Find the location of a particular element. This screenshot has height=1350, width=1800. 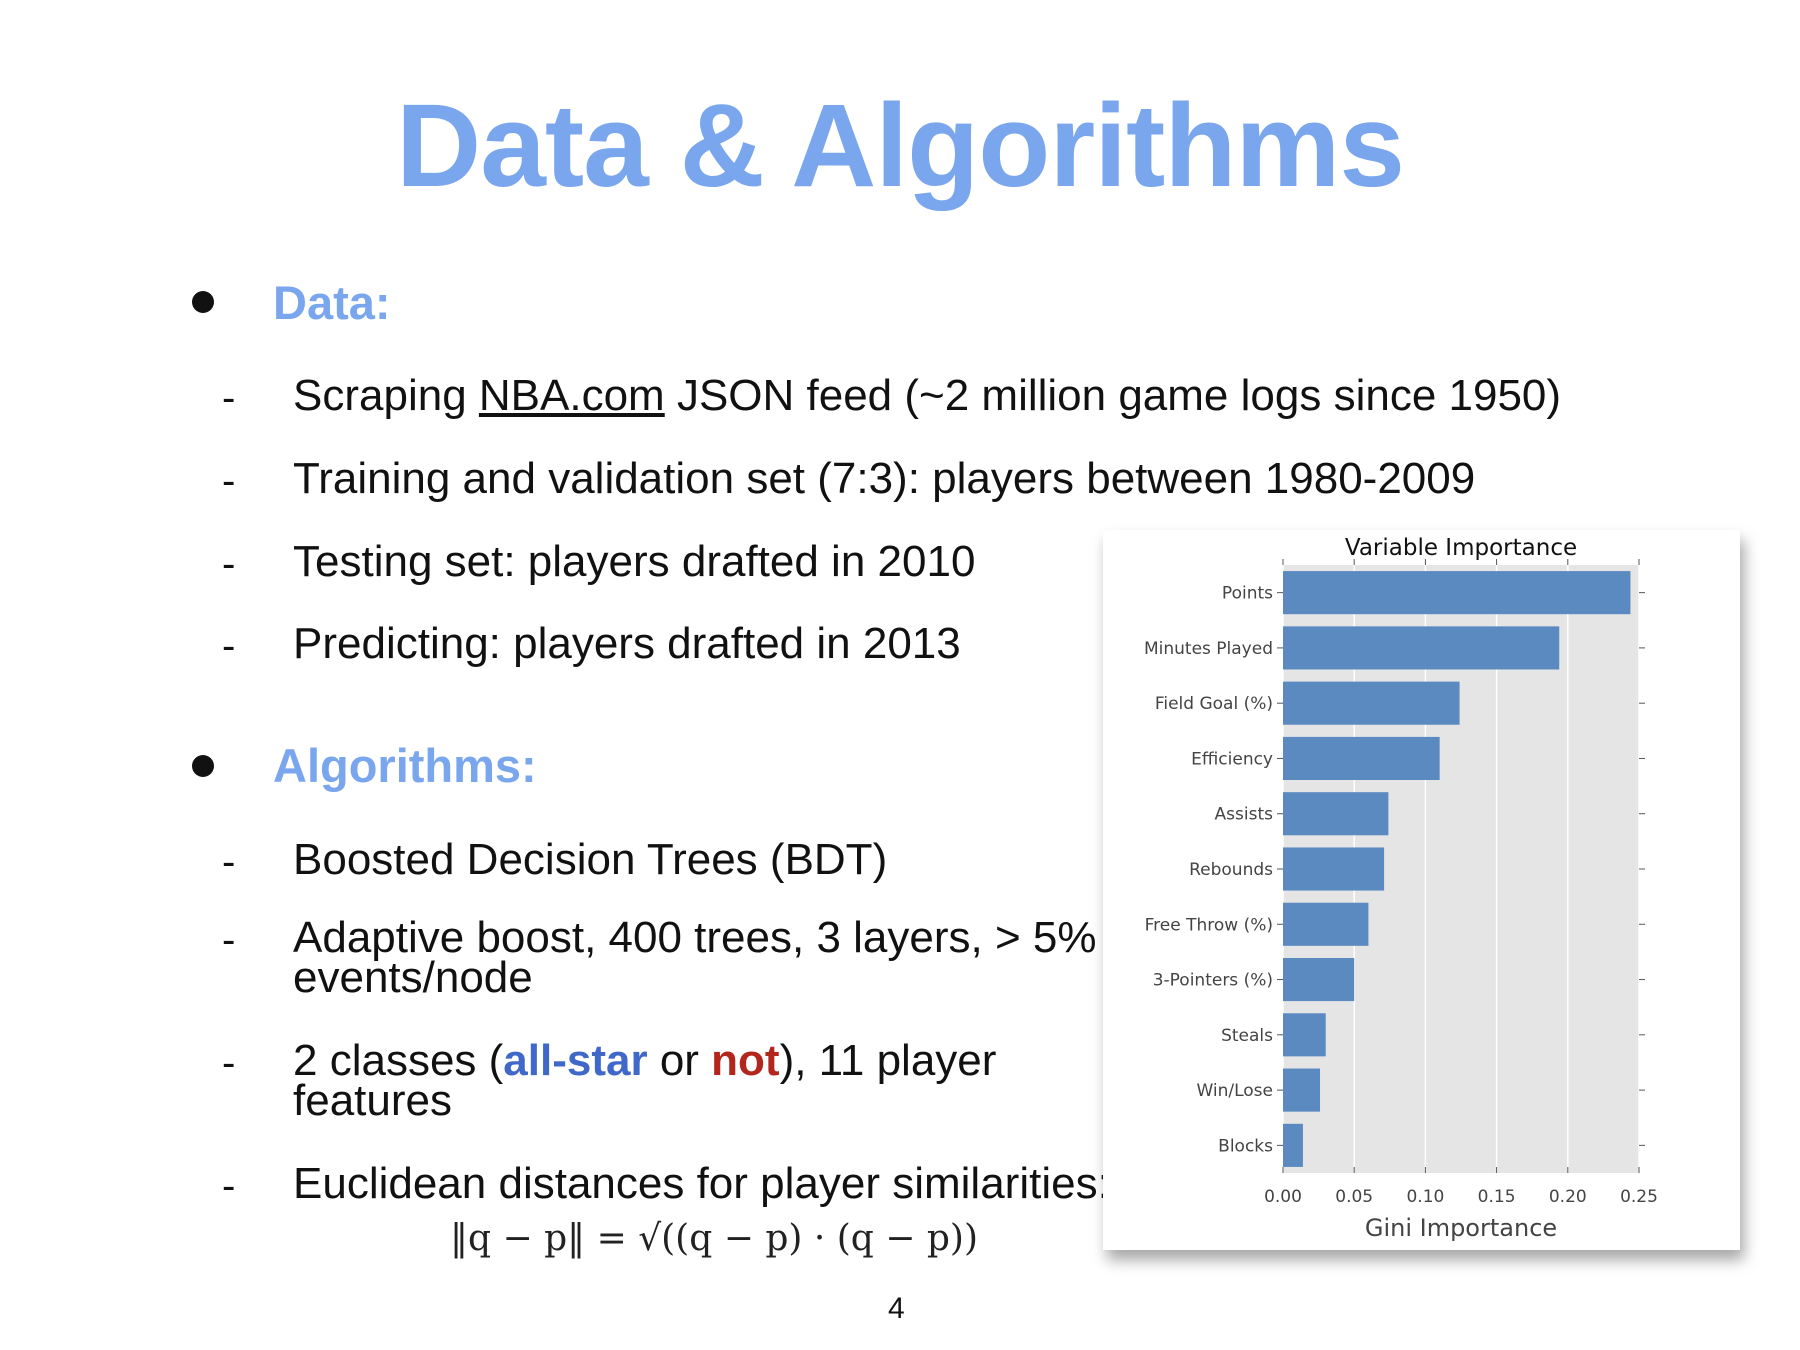

allstar-label: all-star is located at coordinates (575, 1060).